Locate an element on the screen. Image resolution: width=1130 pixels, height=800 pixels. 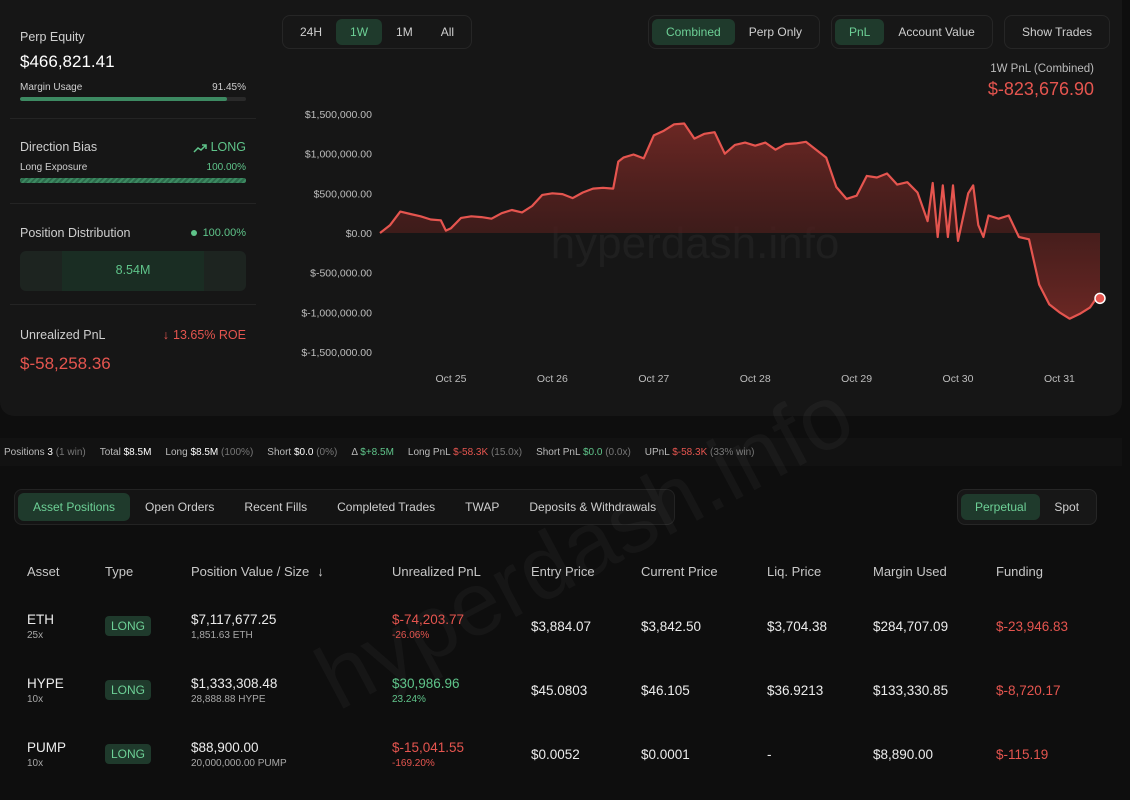
x-tick-label: Oct 29 is located at coordinates (856, 379).